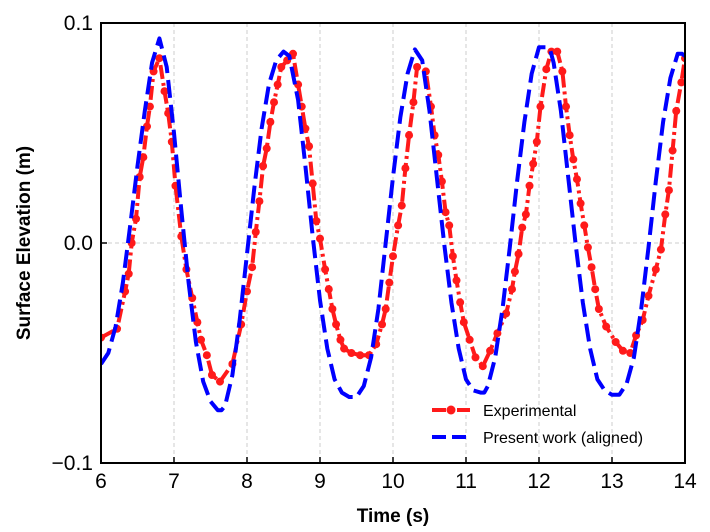 The image size is (710, 532). Describe the element at coordinates (78, 243) in the screenshot. I see `y-tick-label: 0.0` at that location.